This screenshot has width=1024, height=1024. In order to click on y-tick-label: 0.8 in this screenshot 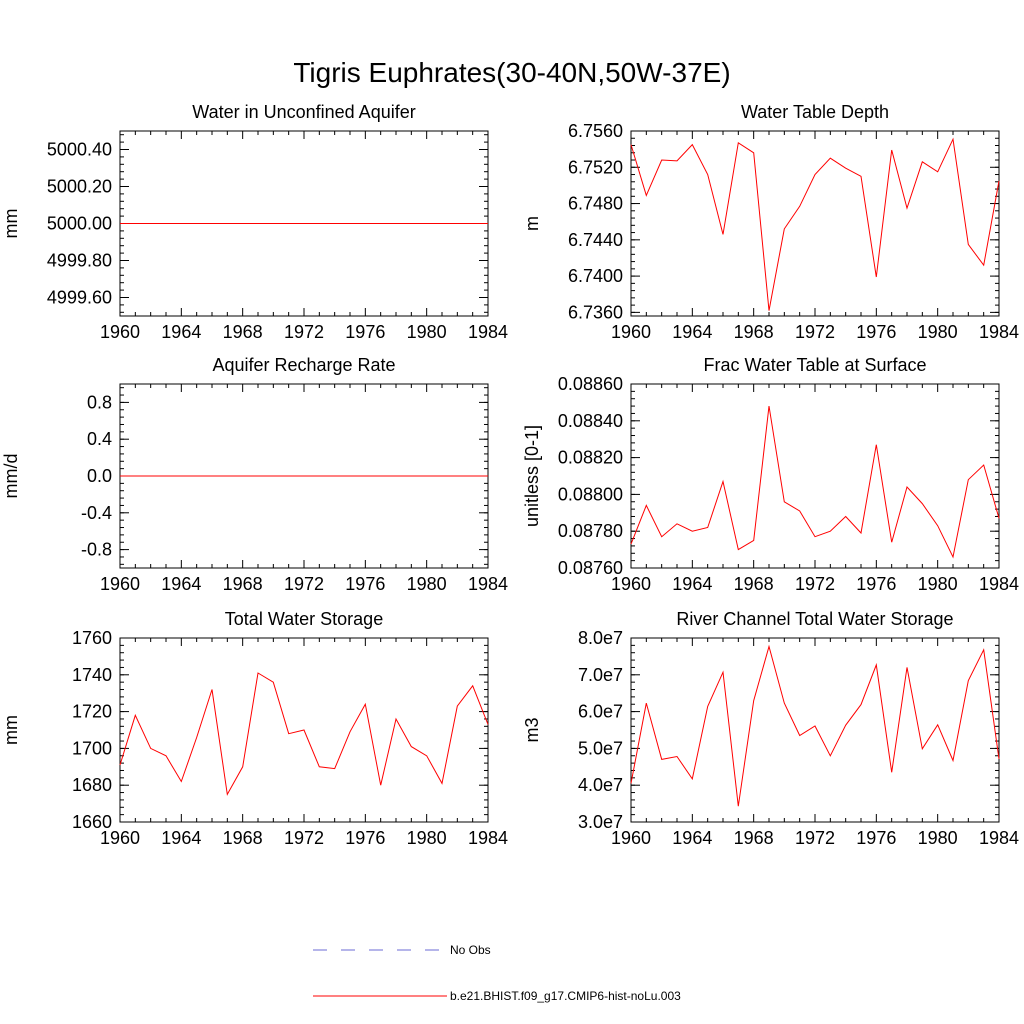, I will do `click(99, 402)`.